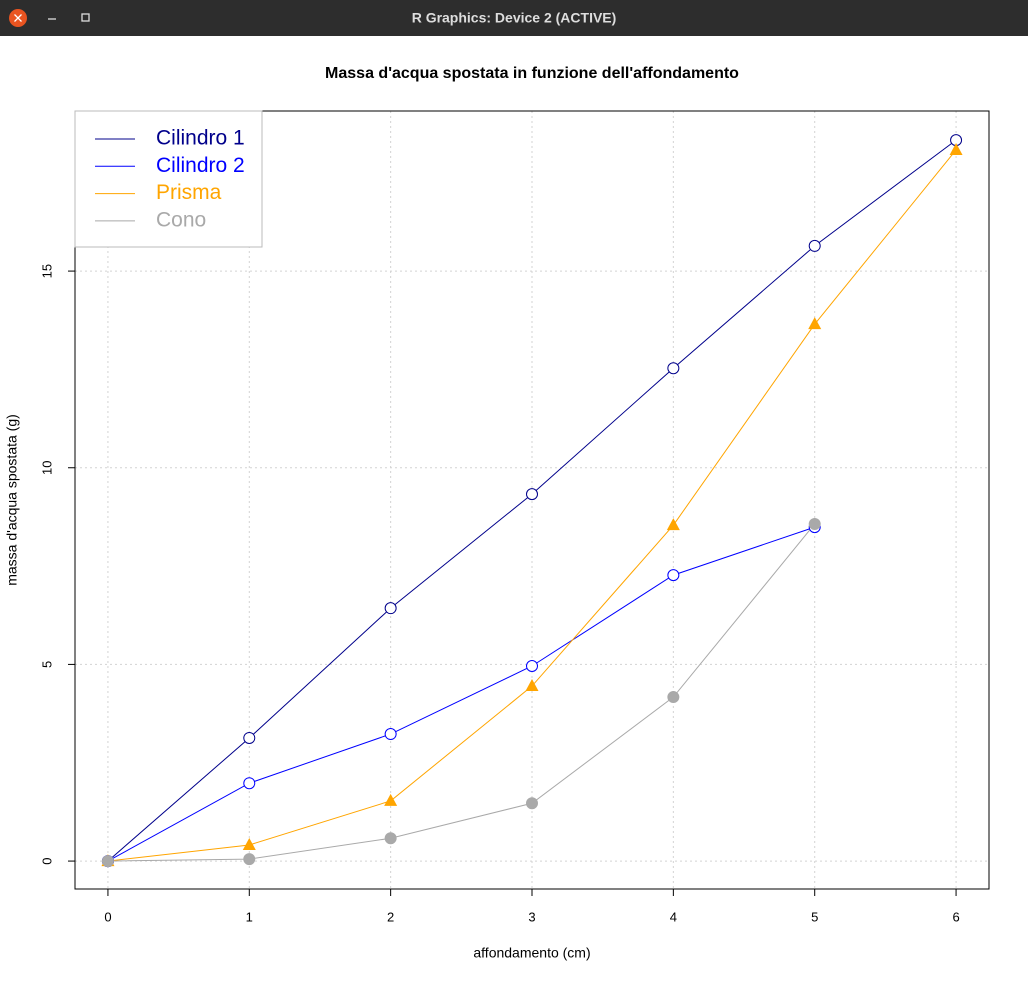 The height and width of the screenshot is (988, 1028). What do you see at coordinates (814, 916) in the screenshot?
I see `x-tick-label: 5` at bounding box center [814, 916].